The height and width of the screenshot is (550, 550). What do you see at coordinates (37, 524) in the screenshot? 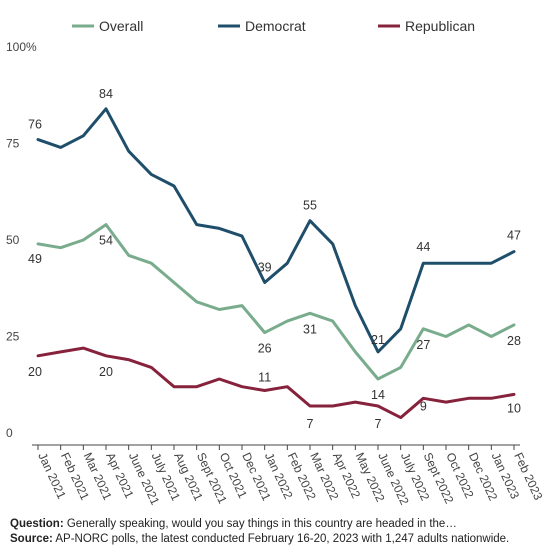
I see `question-label: Question:` at bounding box center [37, 524].